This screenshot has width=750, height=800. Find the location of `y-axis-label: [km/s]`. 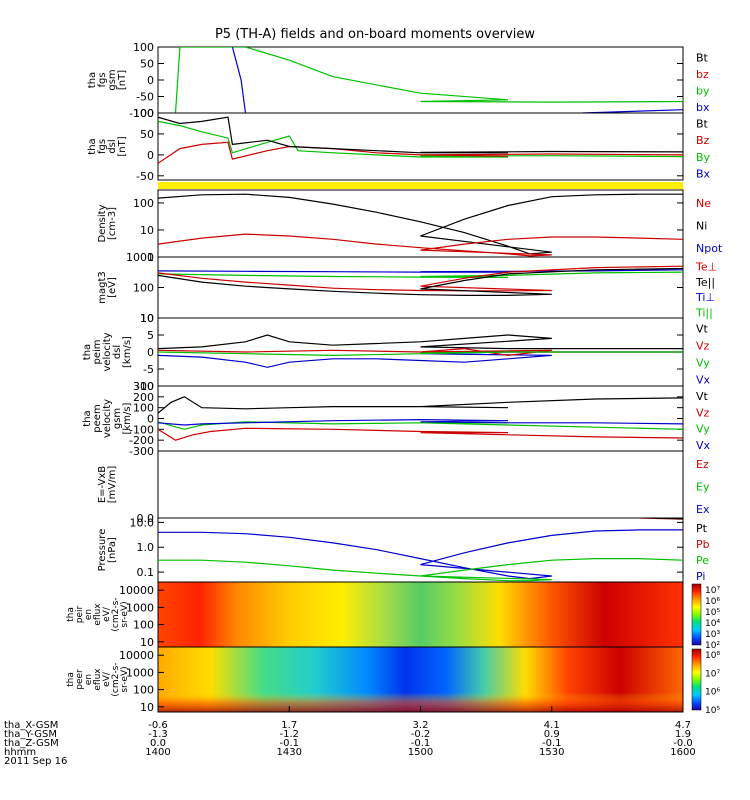

y-axis-label: [km/s] is located at coordinates (127, 352).